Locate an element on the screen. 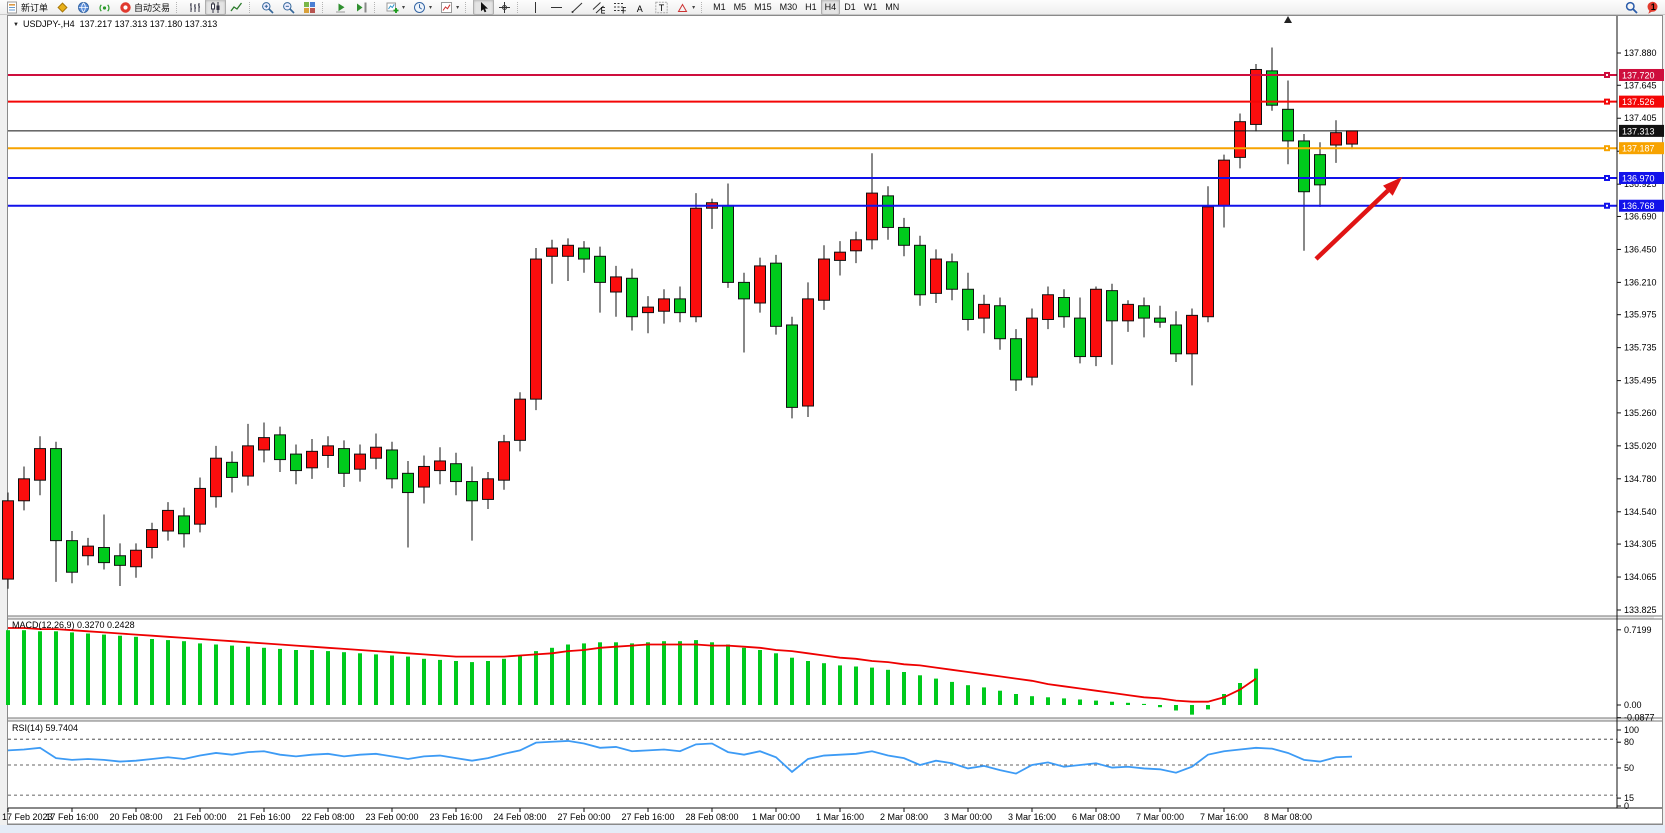 The image size is (1665, 833). search-button is located at coordinates (1631, 7).